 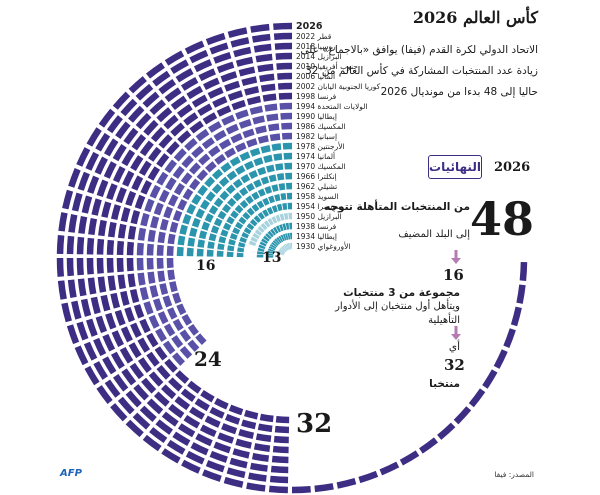 I want to click on edition-label-1986: 1986 المكسيك, so click(x=321, y=126).